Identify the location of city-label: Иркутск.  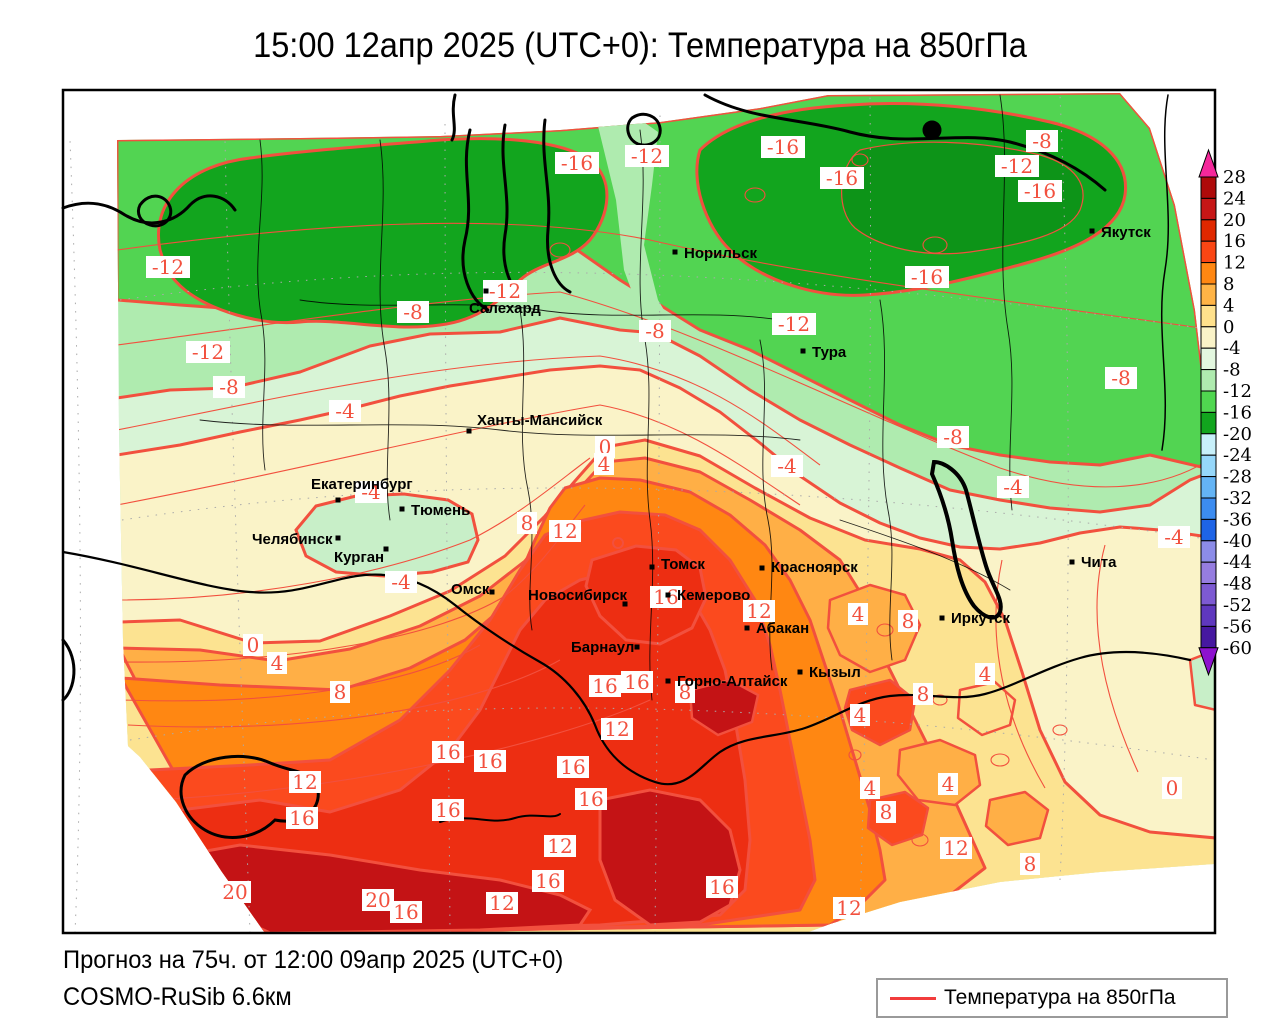
(980, 618).